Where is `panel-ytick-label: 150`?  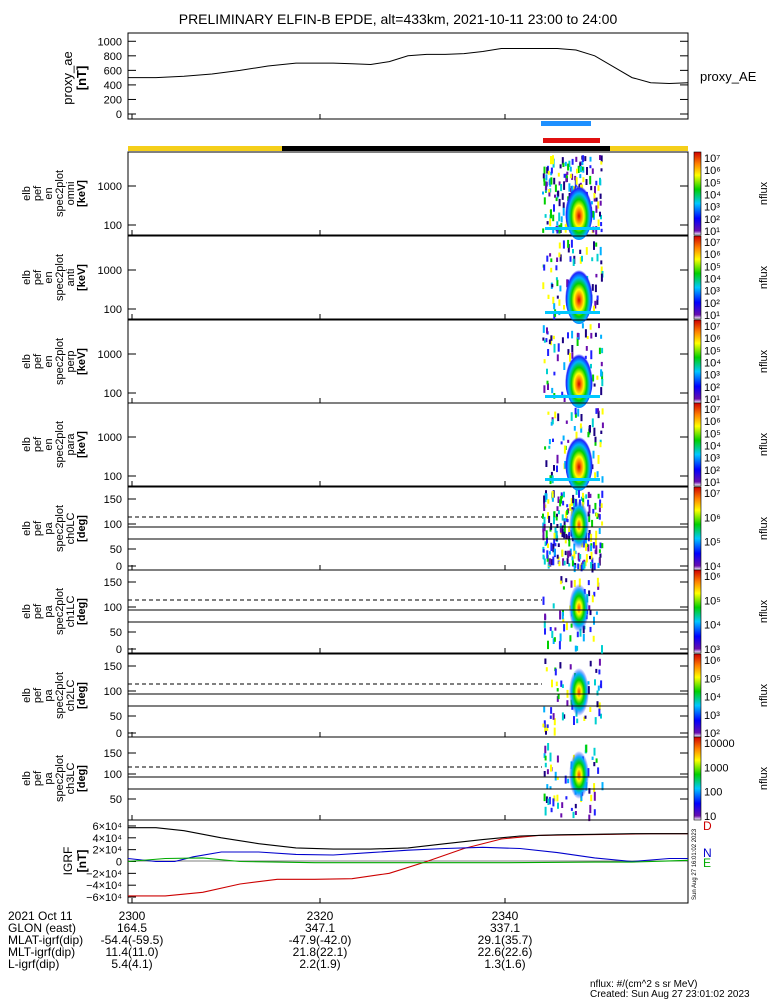
panel-ytick-label: 150 is located at coordinates (113, 500).